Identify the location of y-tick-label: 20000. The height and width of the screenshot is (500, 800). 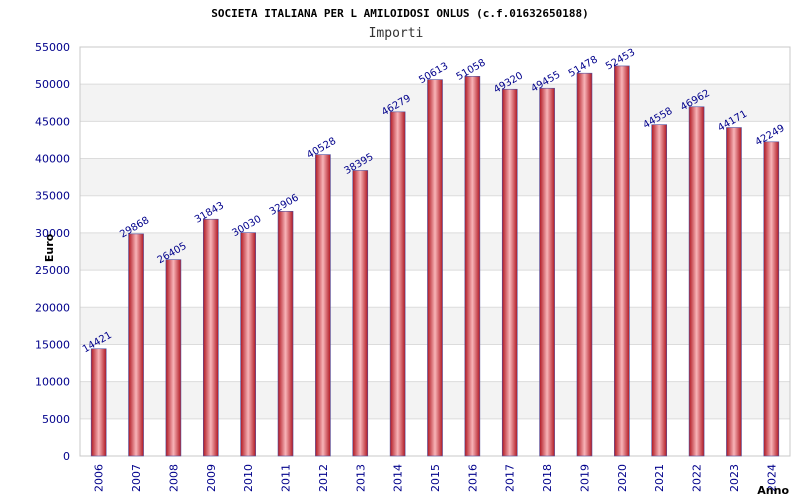
(52, 307).